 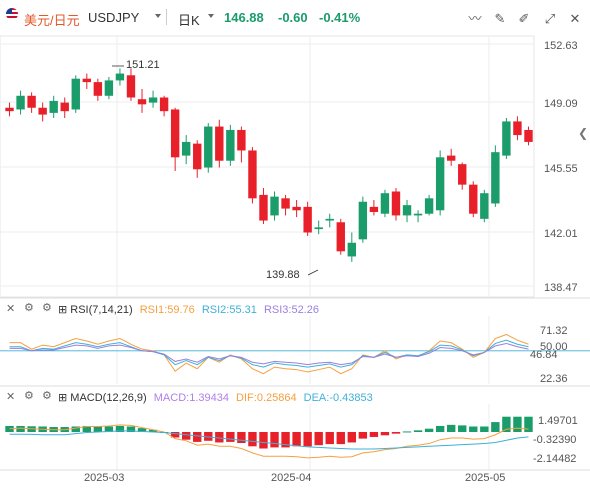 What do you see at coordinates (475, 18) in the screenshot?
I see `chart-style-icon: 〰` at bounding box center [475, 18].